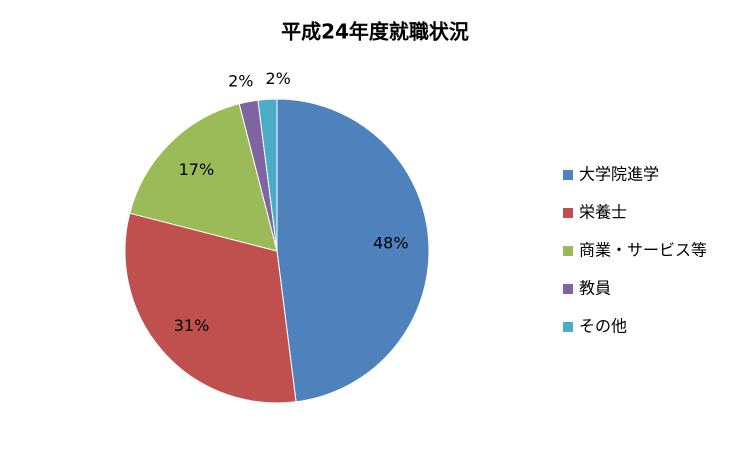  I want to click on data-label: 48%, so click(391, 242).